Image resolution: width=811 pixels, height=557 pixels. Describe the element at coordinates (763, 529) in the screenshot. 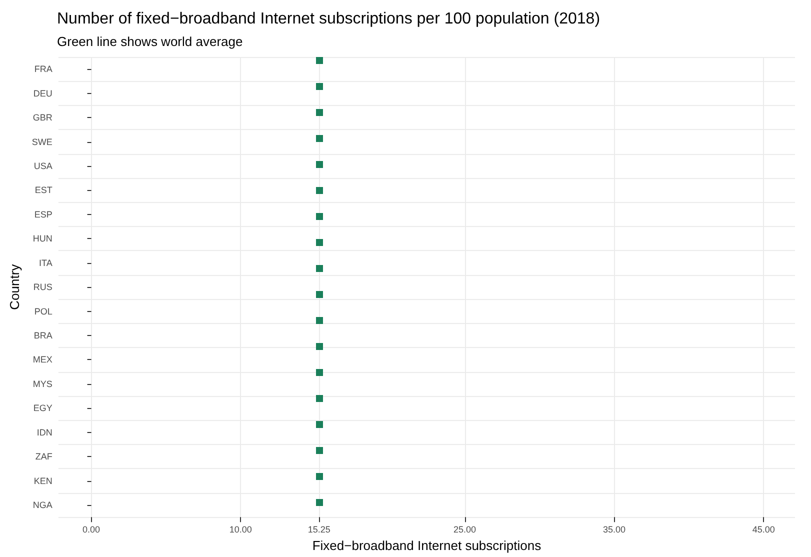

I see `x-tick-label: 45.00` at that location.